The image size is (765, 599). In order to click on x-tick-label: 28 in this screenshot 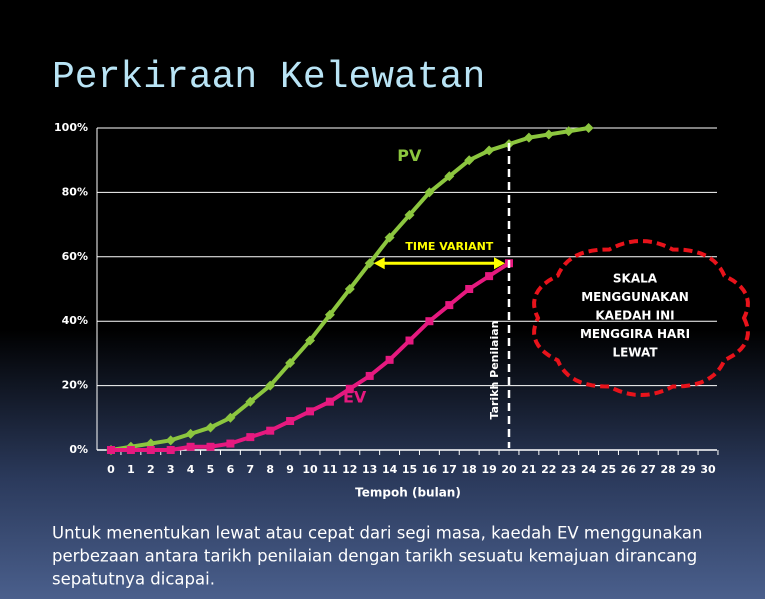, I will do `click(668, 469)`.